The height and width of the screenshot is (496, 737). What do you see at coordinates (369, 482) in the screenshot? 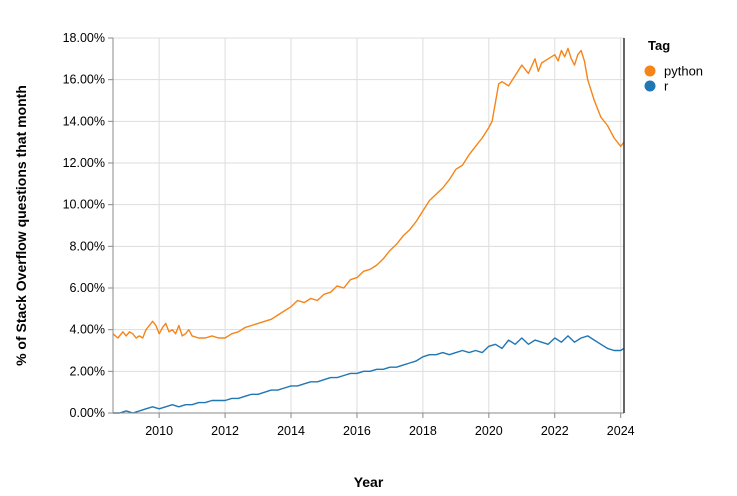
I see `x-axis-title: Year` at bounding box center [369, 482].